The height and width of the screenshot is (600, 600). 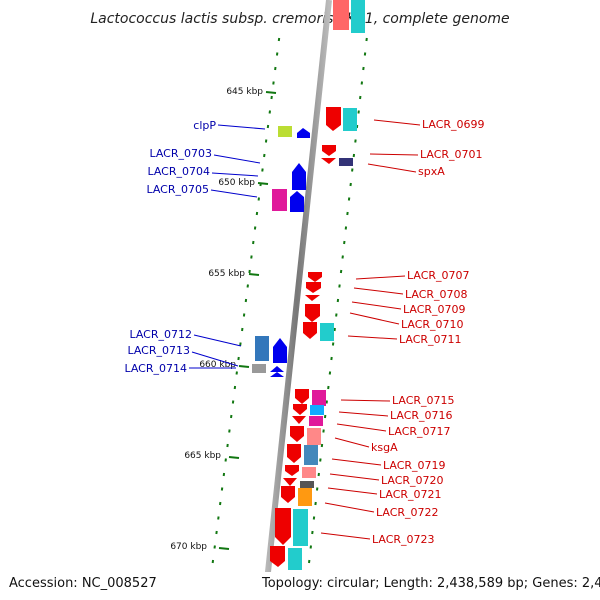 What do you see at coordinates (244, 92) in the screenshot?
I see `tick-label: 645 kbp` at bounding box center [244, 92].